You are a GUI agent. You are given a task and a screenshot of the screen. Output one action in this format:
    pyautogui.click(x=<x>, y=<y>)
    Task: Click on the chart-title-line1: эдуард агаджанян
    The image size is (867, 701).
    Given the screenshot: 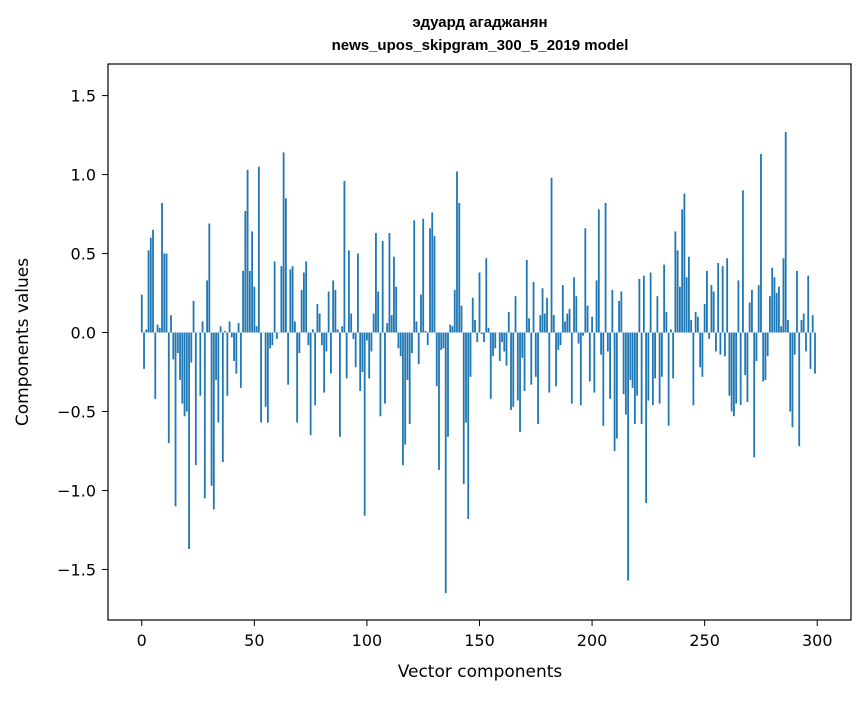 What is the action you would take?
    pyautogui.click(x=479, y=22)
    